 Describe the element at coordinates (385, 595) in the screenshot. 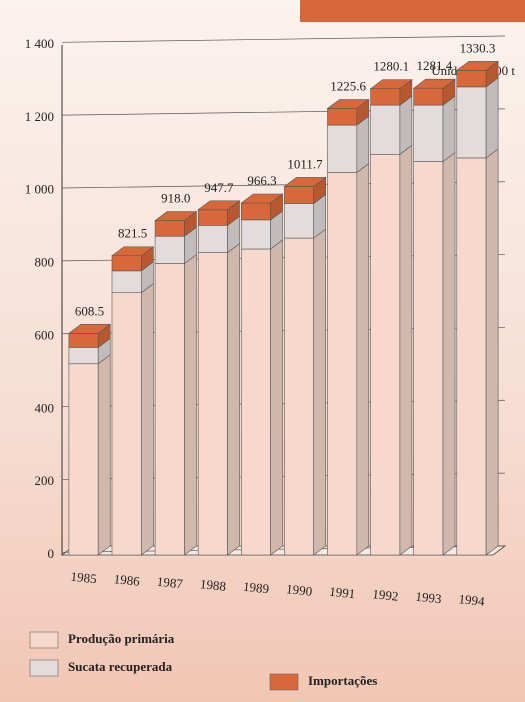

I see `x-tick-label: 1992` at that location.